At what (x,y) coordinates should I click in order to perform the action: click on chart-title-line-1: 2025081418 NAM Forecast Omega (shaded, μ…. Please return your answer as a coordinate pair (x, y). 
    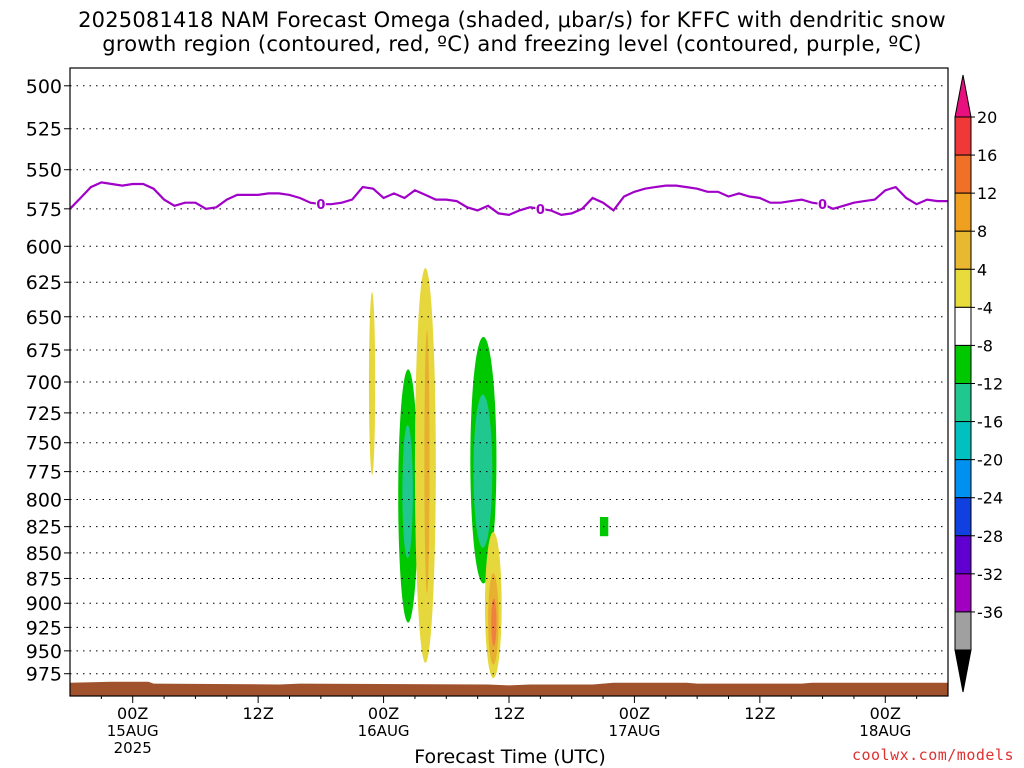
    Looking at the image, I should click on (512, 20).